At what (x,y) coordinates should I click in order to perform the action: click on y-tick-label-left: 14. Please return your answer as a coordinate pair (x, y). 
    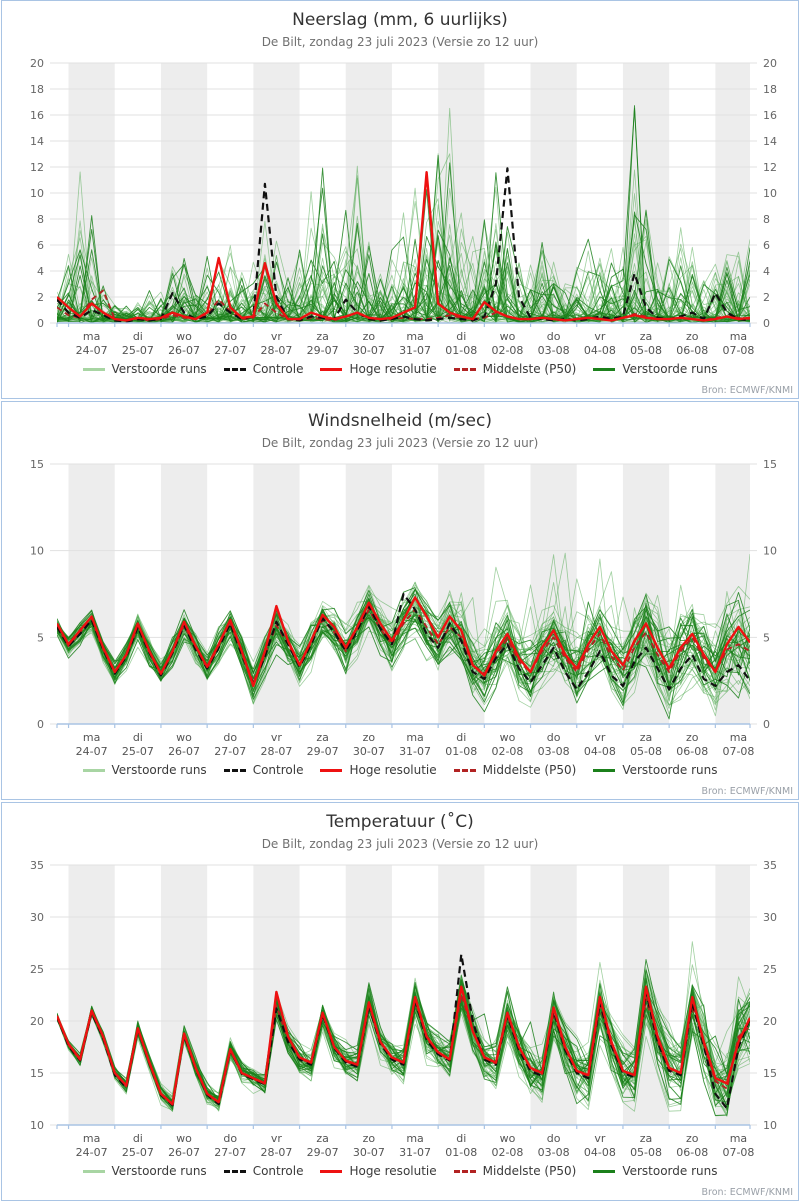
    Looking at the image, I should click on (37, 141).